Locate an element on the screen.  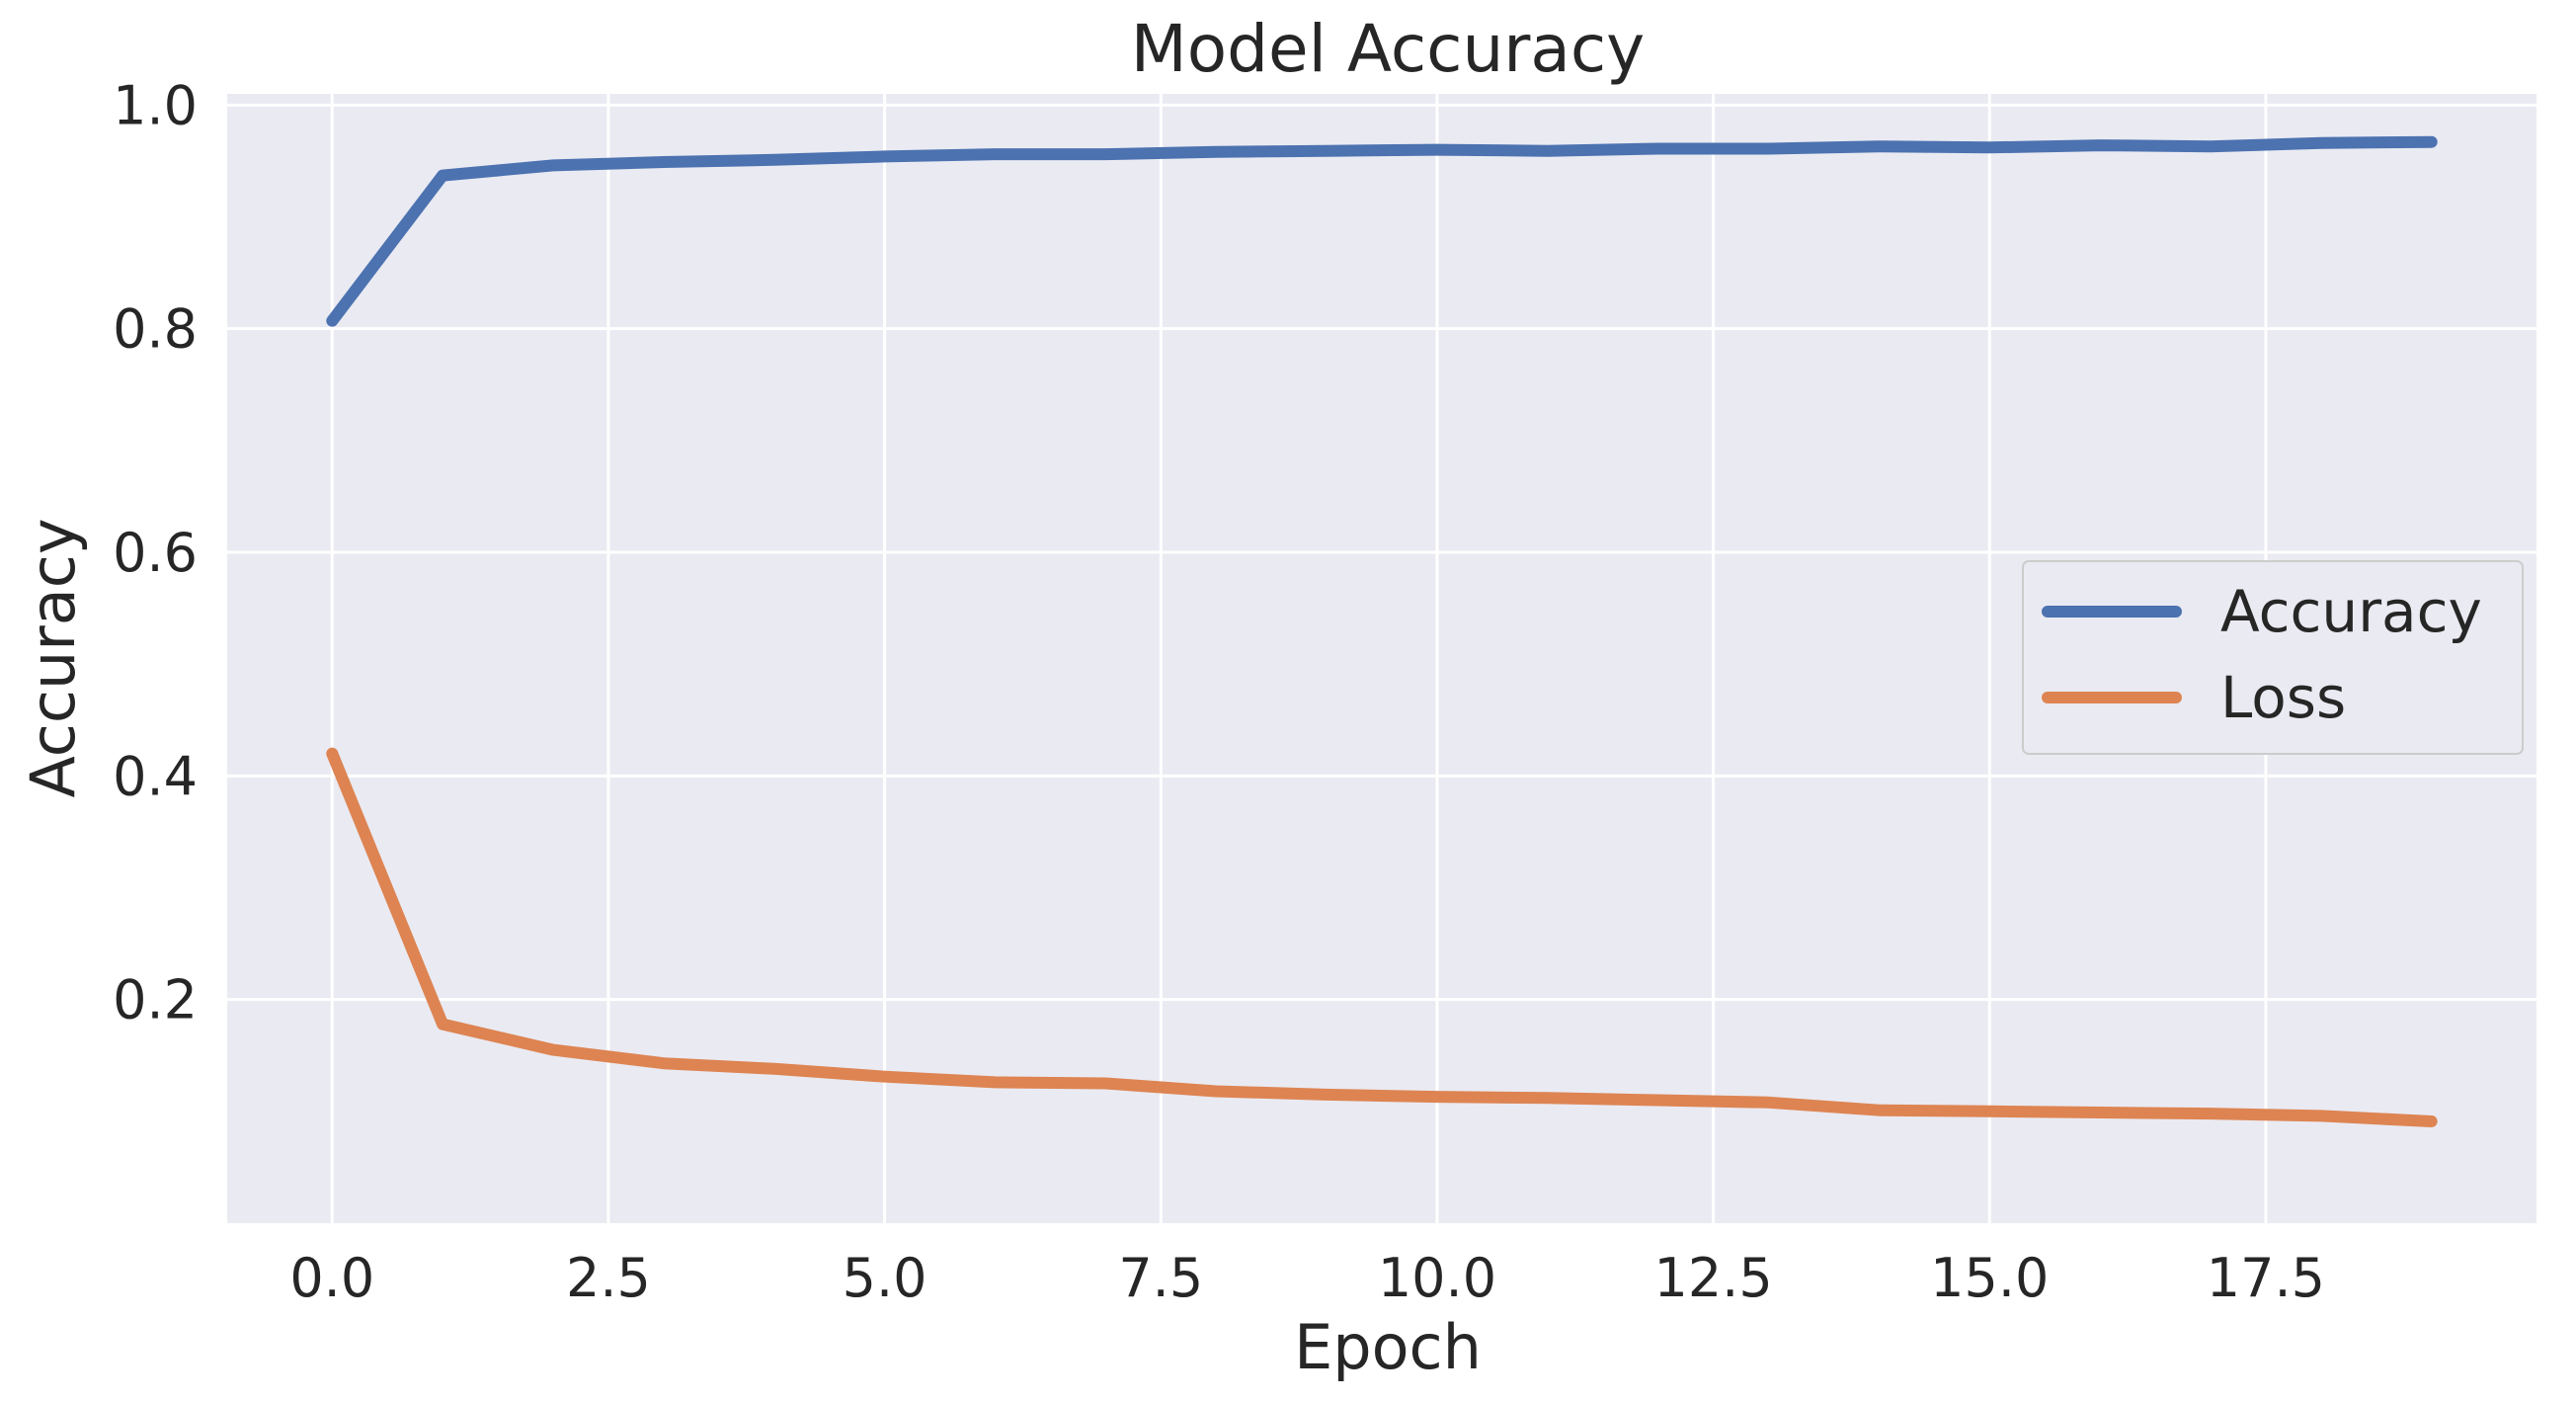
x-axis-title: Epoch is located at coordinates (1388, 1347).